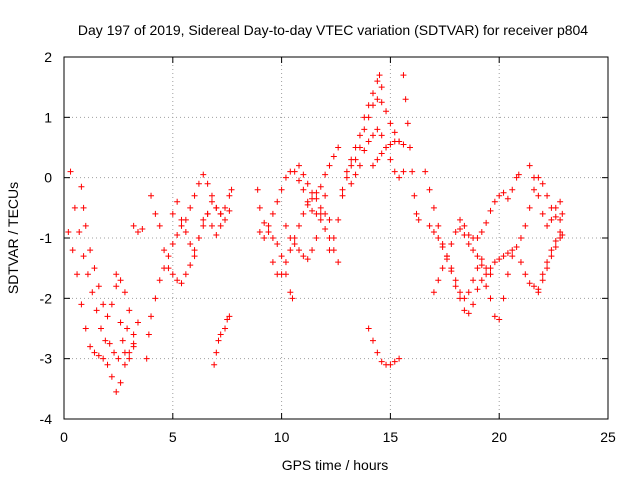 The image size is (640, 485). Describe the element at coordinates (48, 117) in the screenshot. I see `y-tick-label-5: 1` at that location.